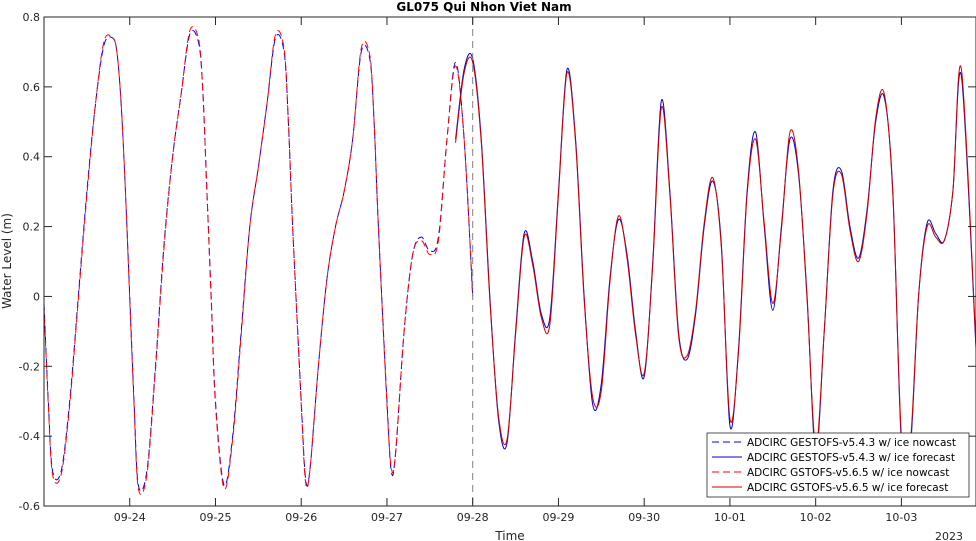  What do you see at coordinates (644, 517) in the screenshot?
I see `x-tick-label: 09-30` at bounding box center [644, 517].